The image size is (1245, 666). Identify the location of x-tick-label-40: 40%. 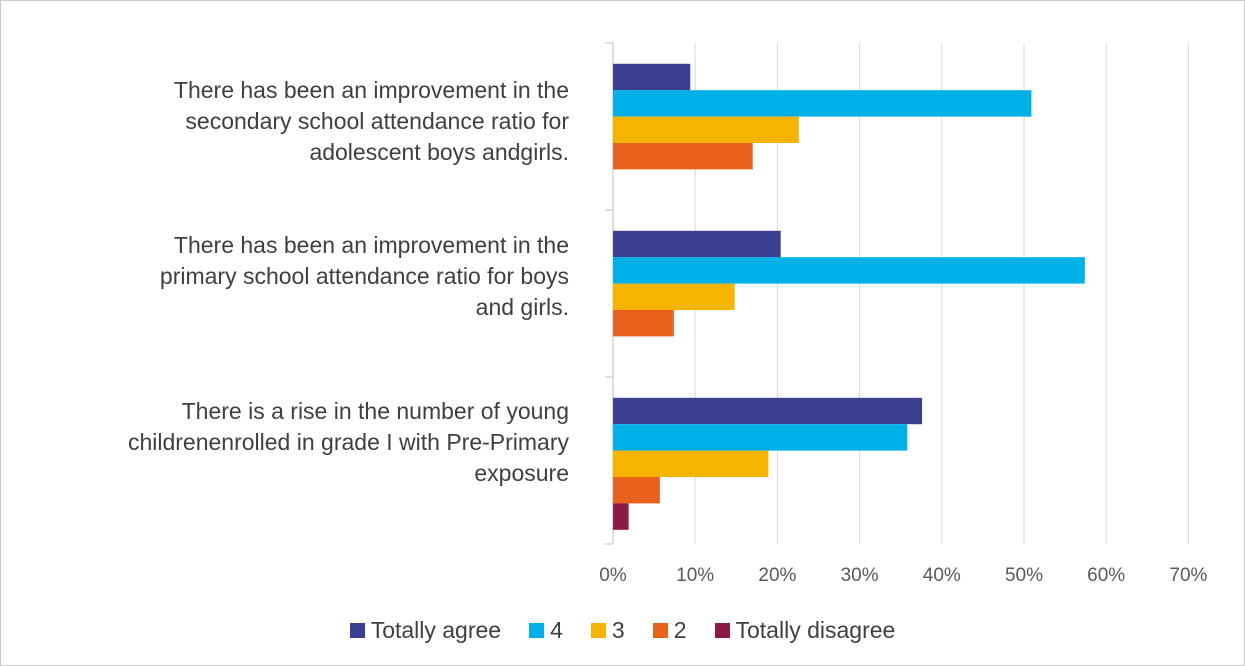
(942, 575).